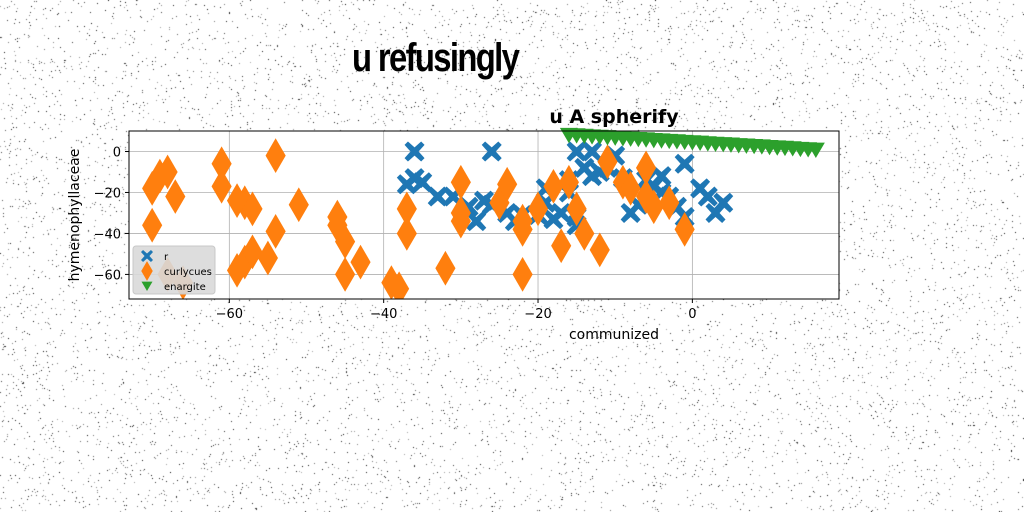  What do you see at coordinates (75, 215) in the screenshot?
I see `y-axis-label: hymenophyllaceae` at bounding box center [75, 215].